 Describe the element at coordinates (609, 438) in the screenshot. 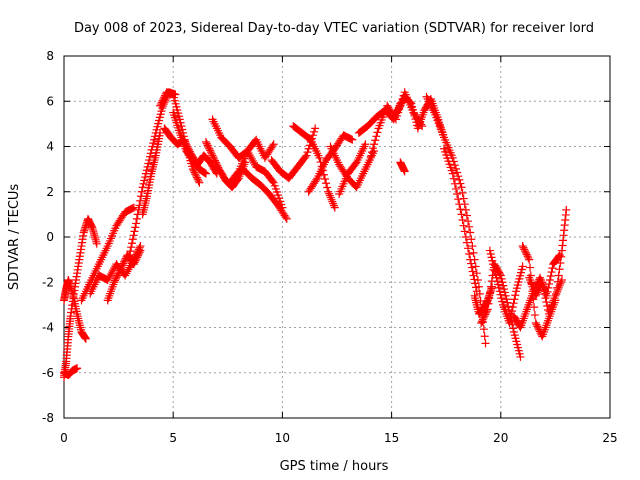

I see `x-tick-label: 25` at that location.